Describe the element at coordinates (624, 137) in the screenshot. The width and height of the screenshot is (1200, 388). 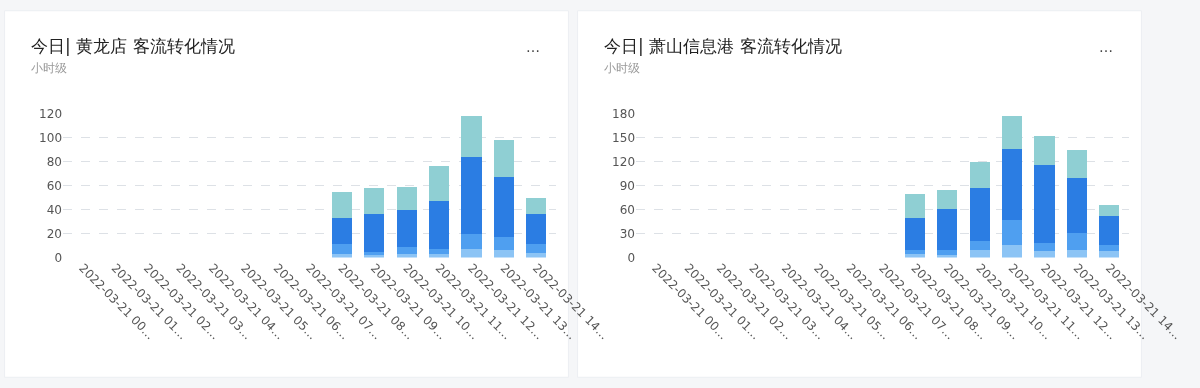
I see `y-tick-label: 150` at that location.